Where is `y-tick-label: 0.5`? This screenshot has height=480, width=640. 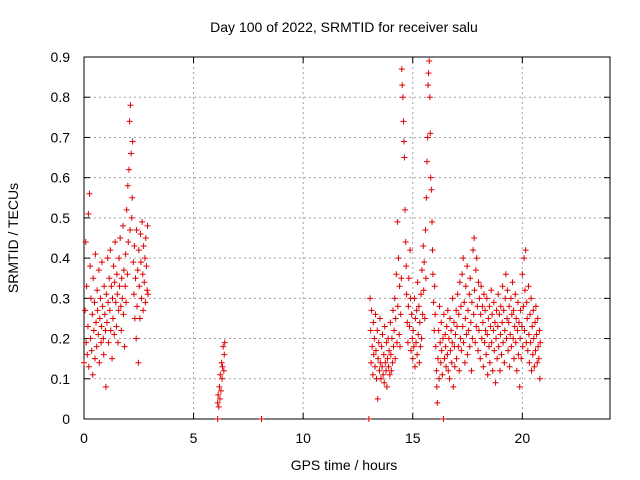 y-tick-label: 0.5 is located at coordinates (61, 218).